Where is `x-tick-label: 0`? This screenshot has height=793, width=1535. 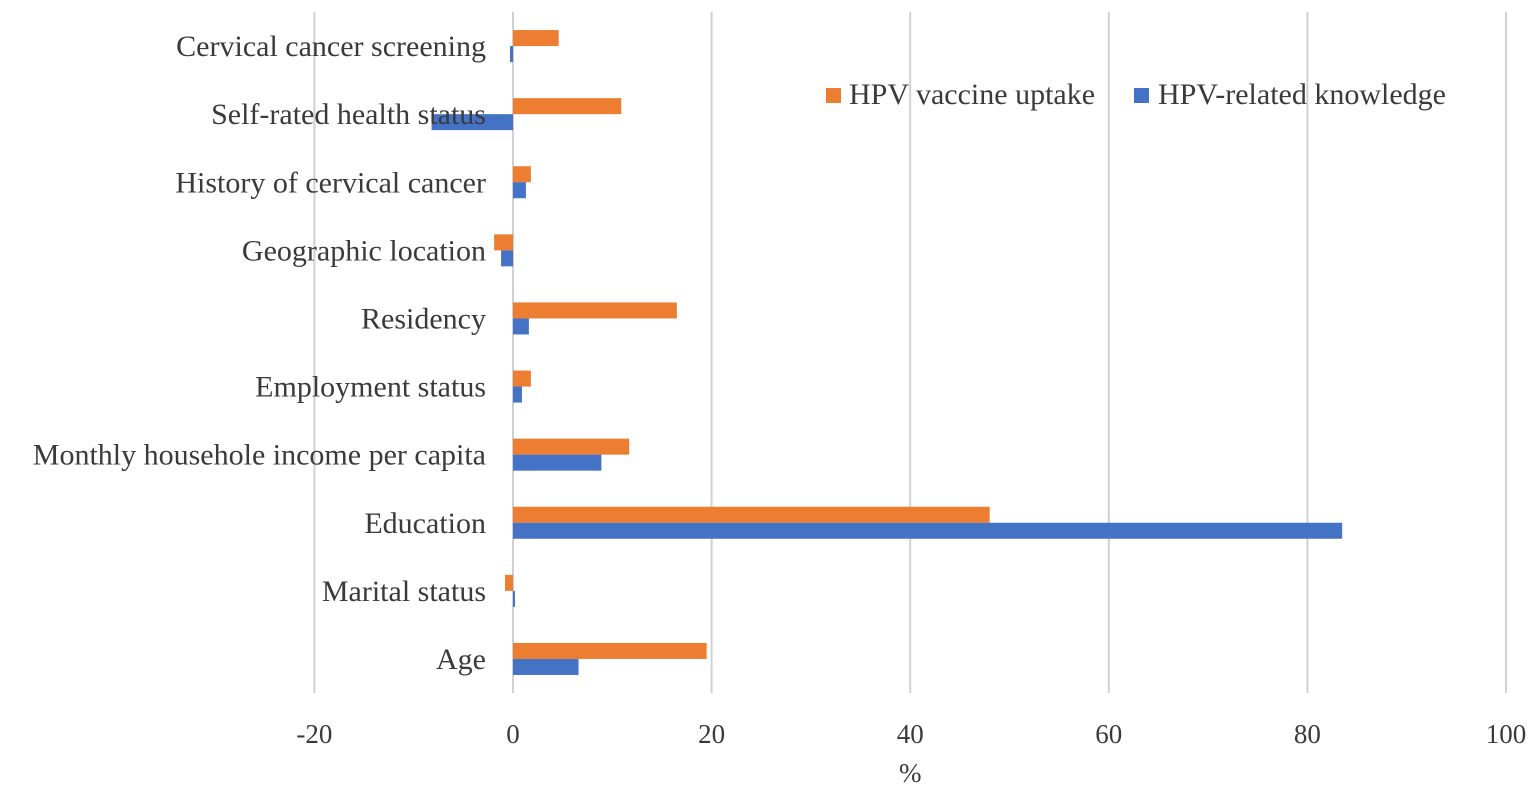 x-tick-label: 0 is located at coordinates (513, 734).